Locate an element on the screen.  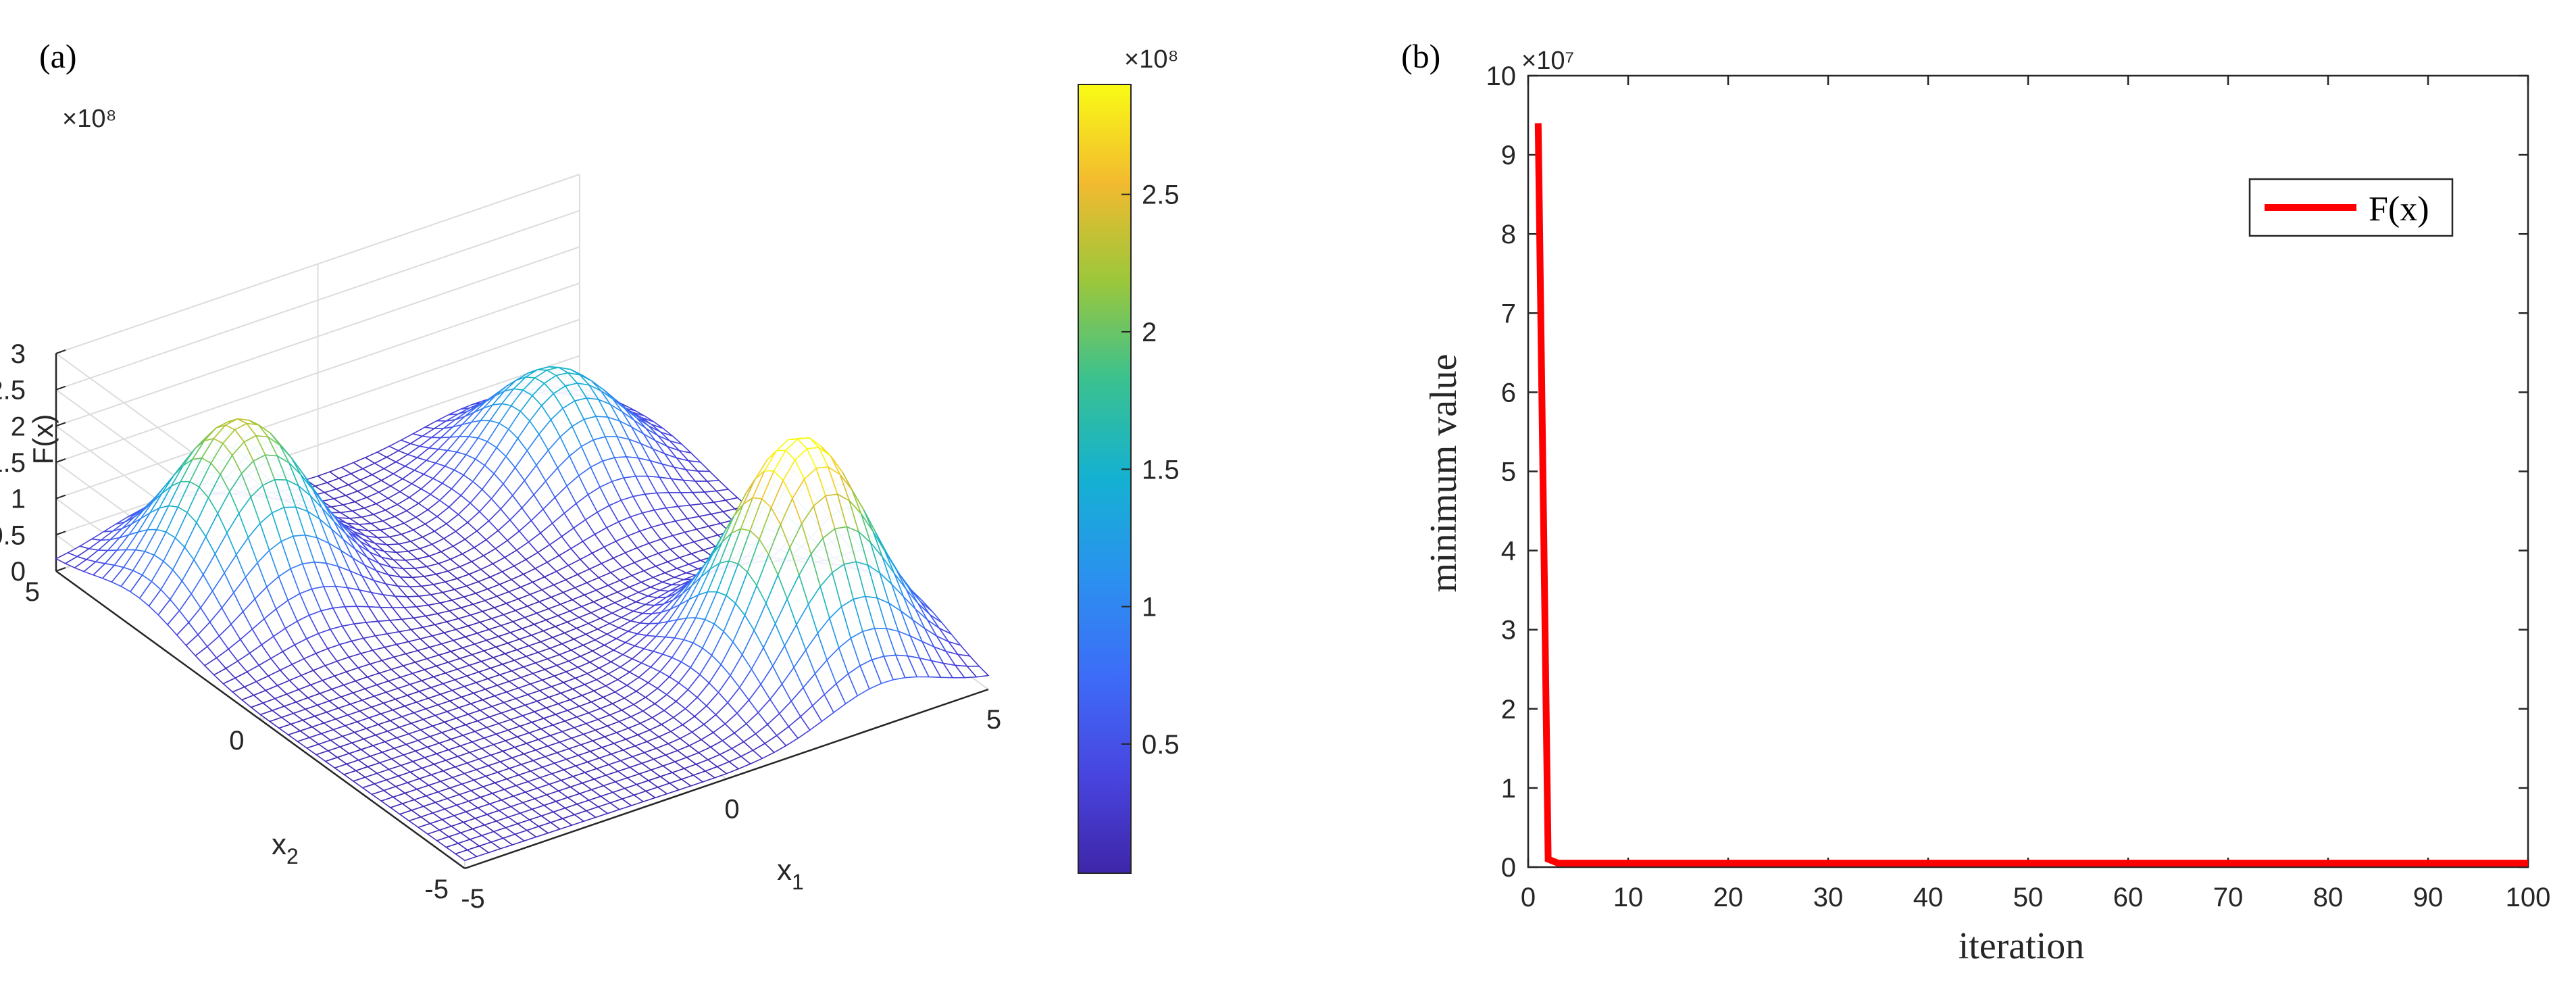
surface-x2-axis is located at coordinates (260, 720).